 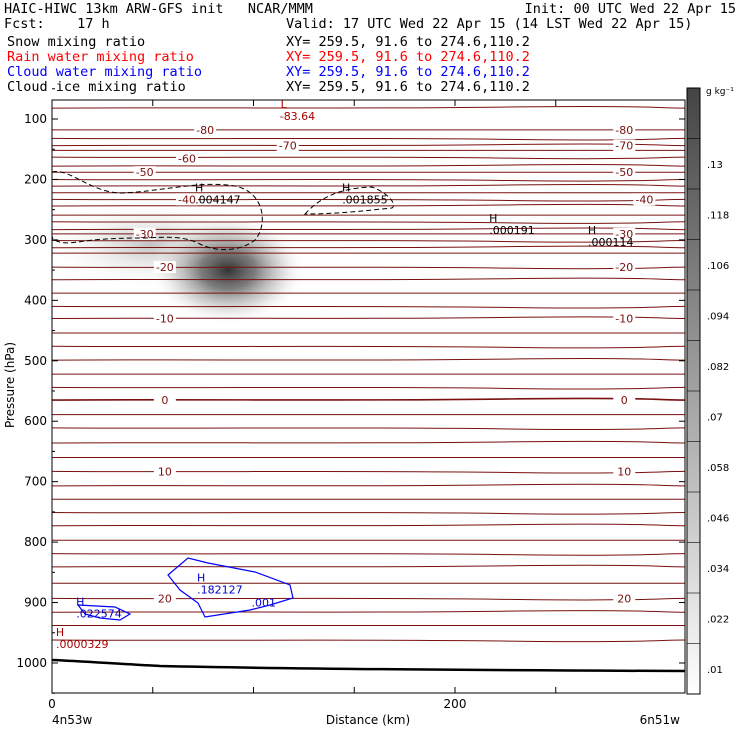 I want to click on extremum-value: .182127, so click(x=220, y=589).